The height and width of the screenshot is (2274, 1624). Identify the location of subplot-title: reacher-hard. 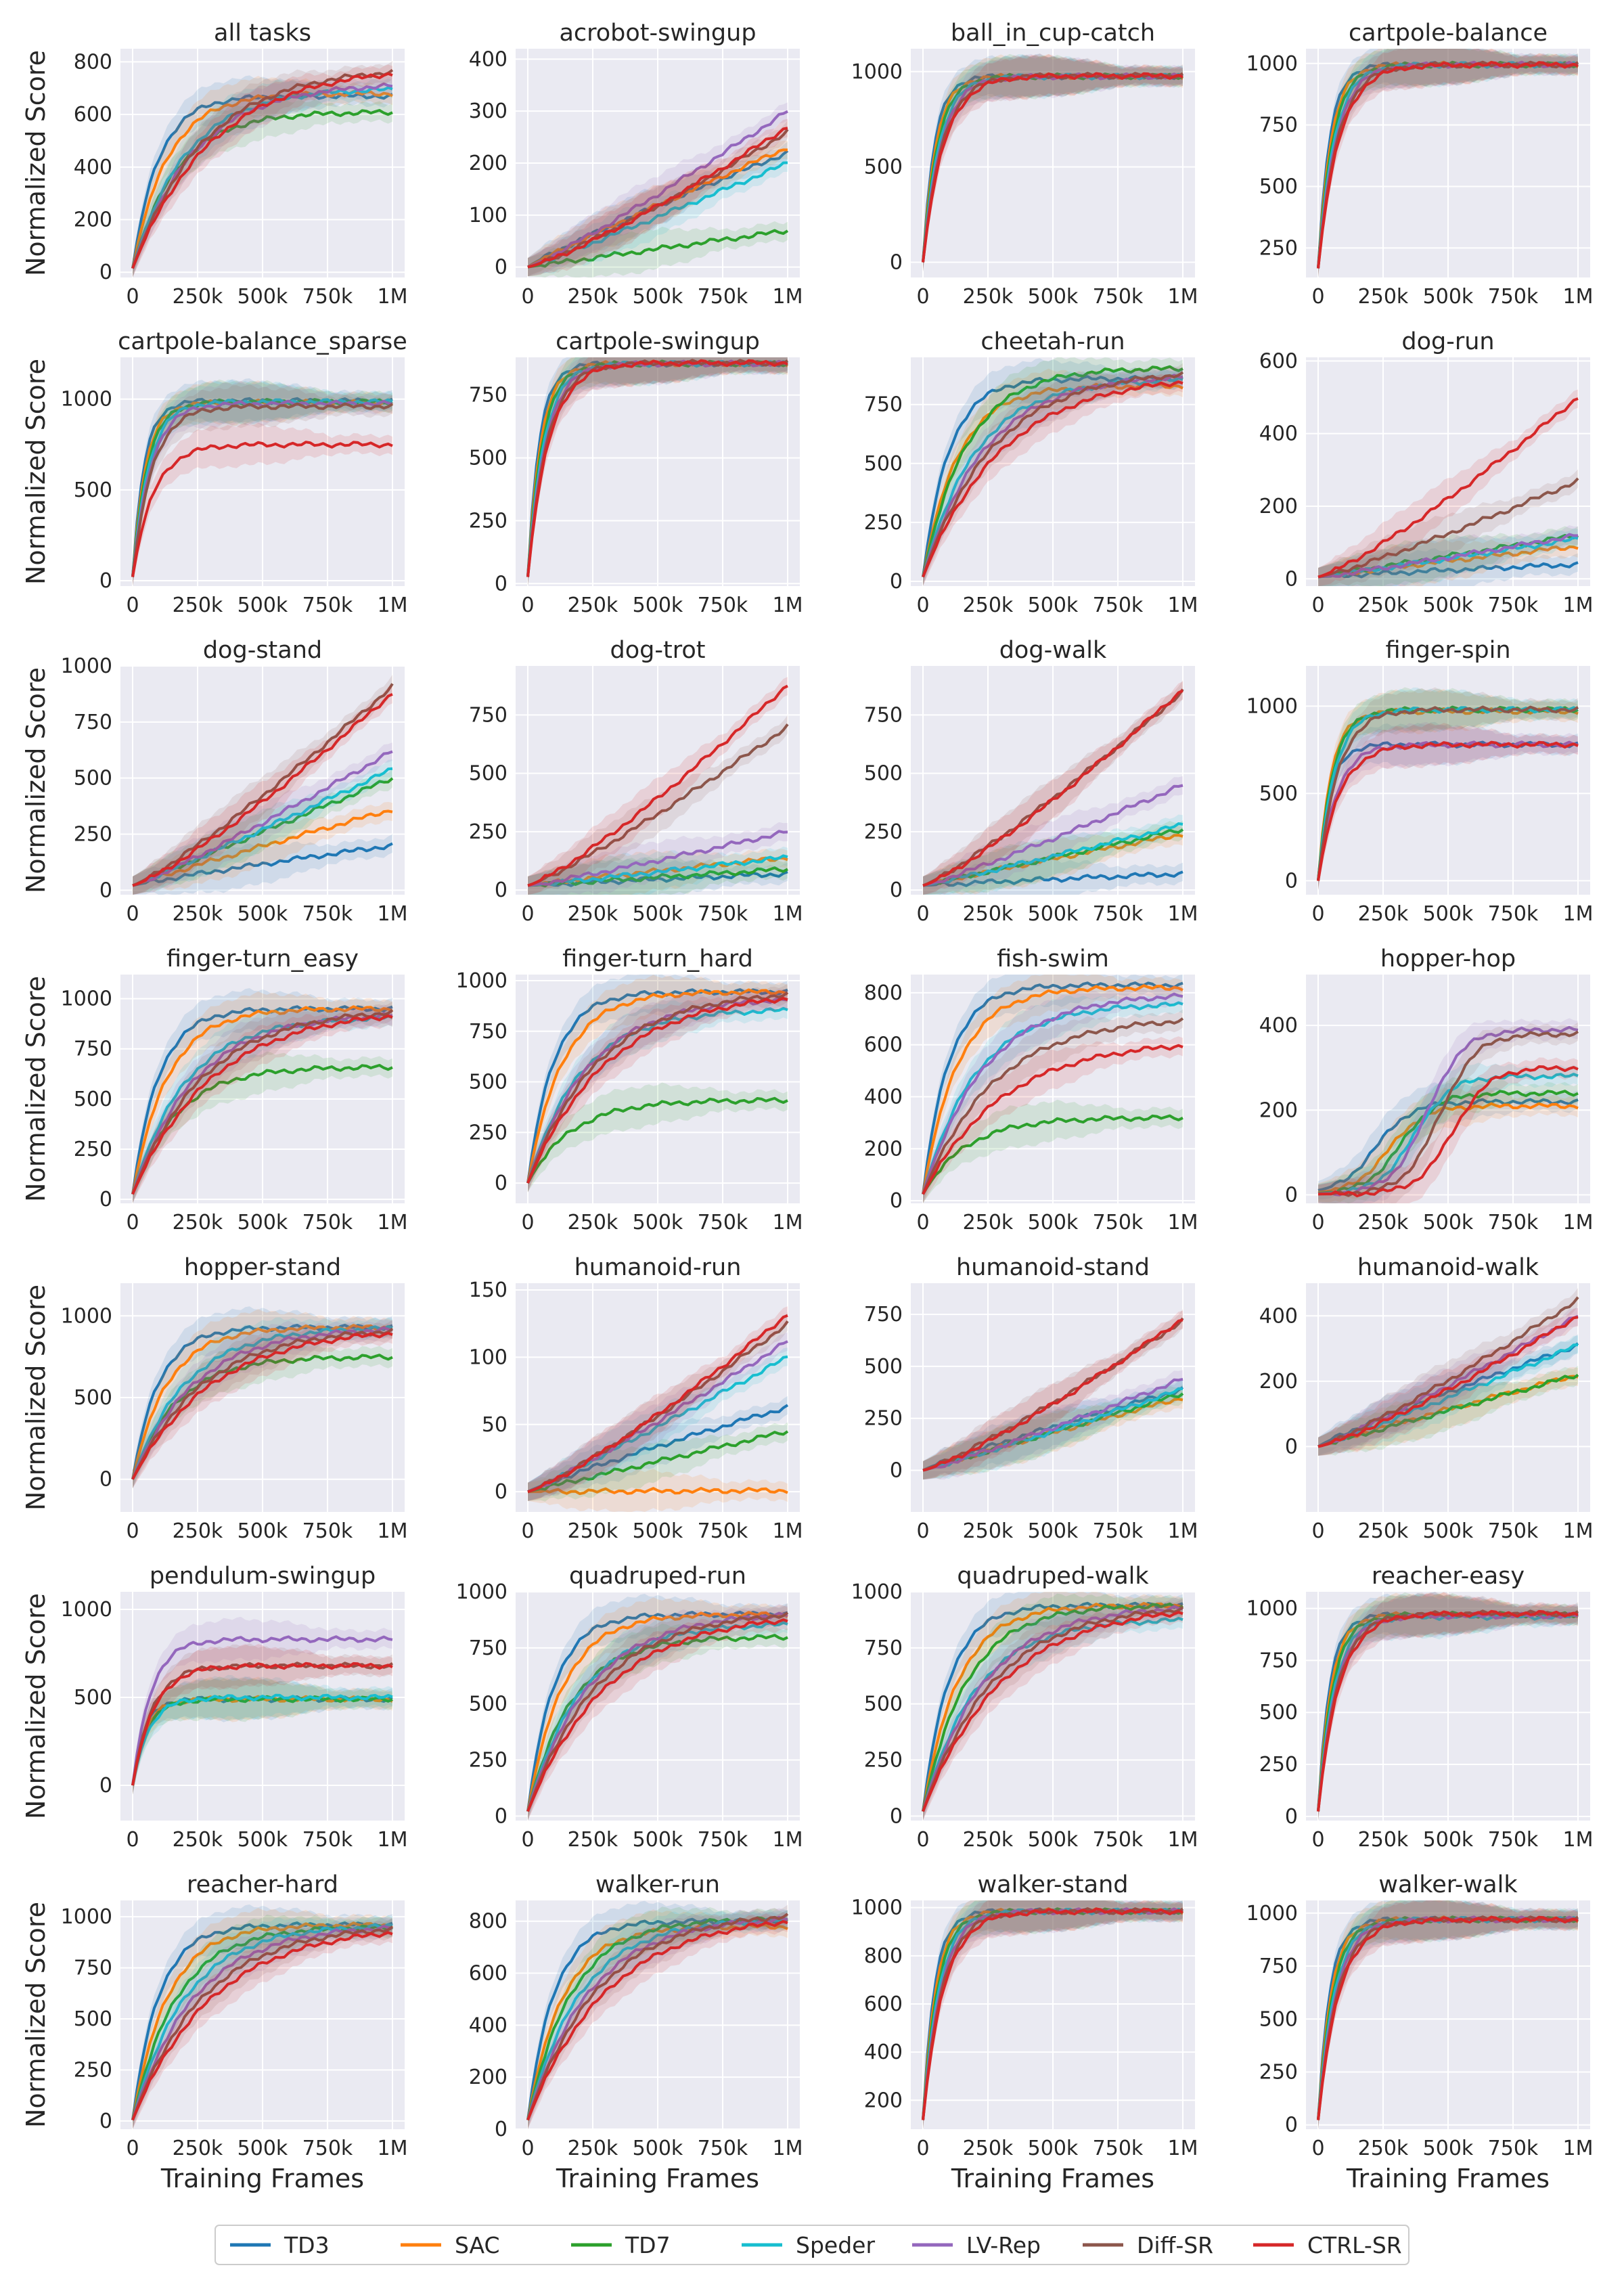
(262, 1885).